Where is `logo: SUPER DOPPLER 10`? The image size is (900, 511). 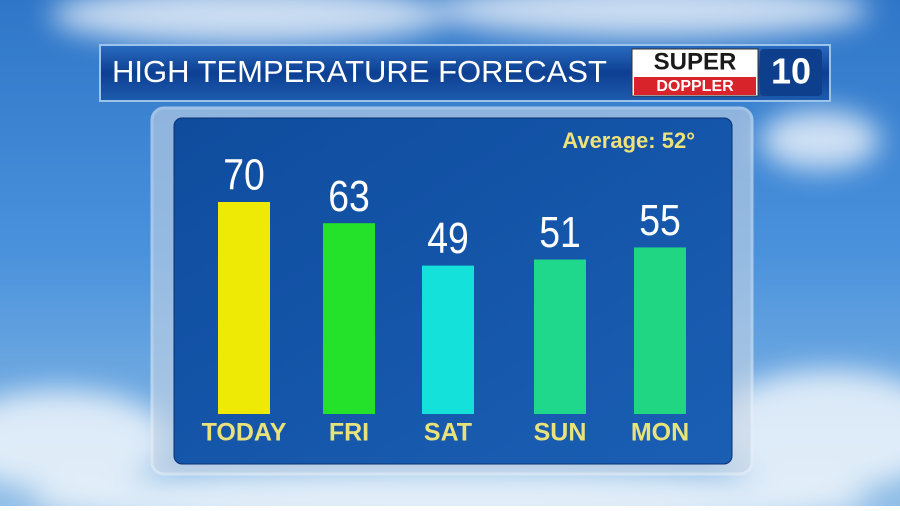 logo: SUPER DOPPLER 10 is located at coordinates (726, 72).